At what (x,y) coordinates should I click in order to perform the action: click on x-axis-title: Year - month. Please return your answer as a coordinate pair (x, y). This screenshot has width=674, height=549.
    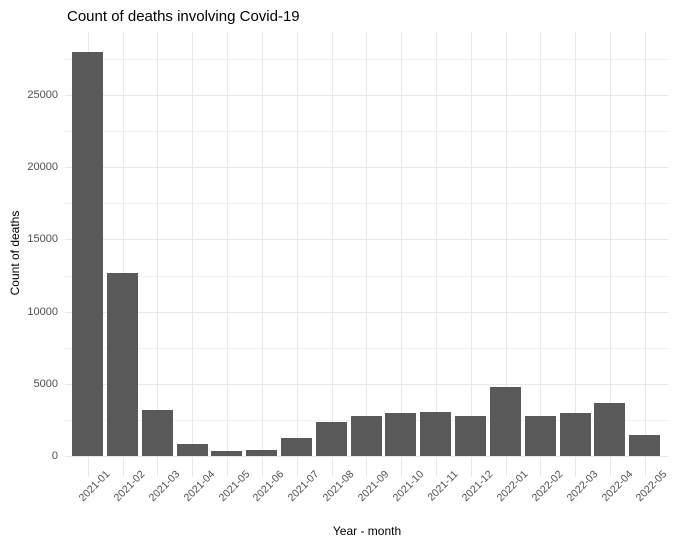
    Looking at the image, I should click on (367, 531).